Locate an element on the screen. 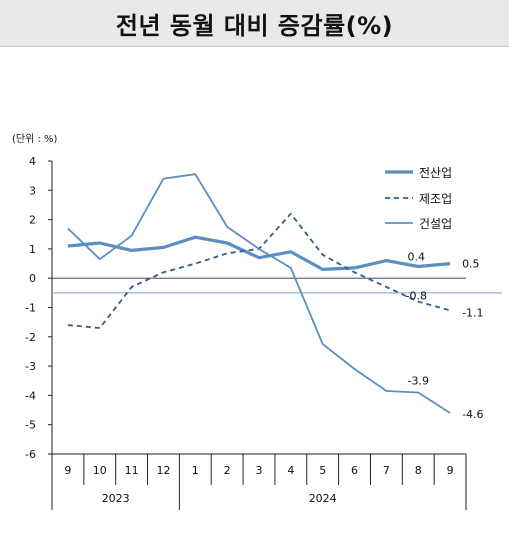 The image size is (509, 552). data-label: 0.5 is located at coordinates (471, 264).